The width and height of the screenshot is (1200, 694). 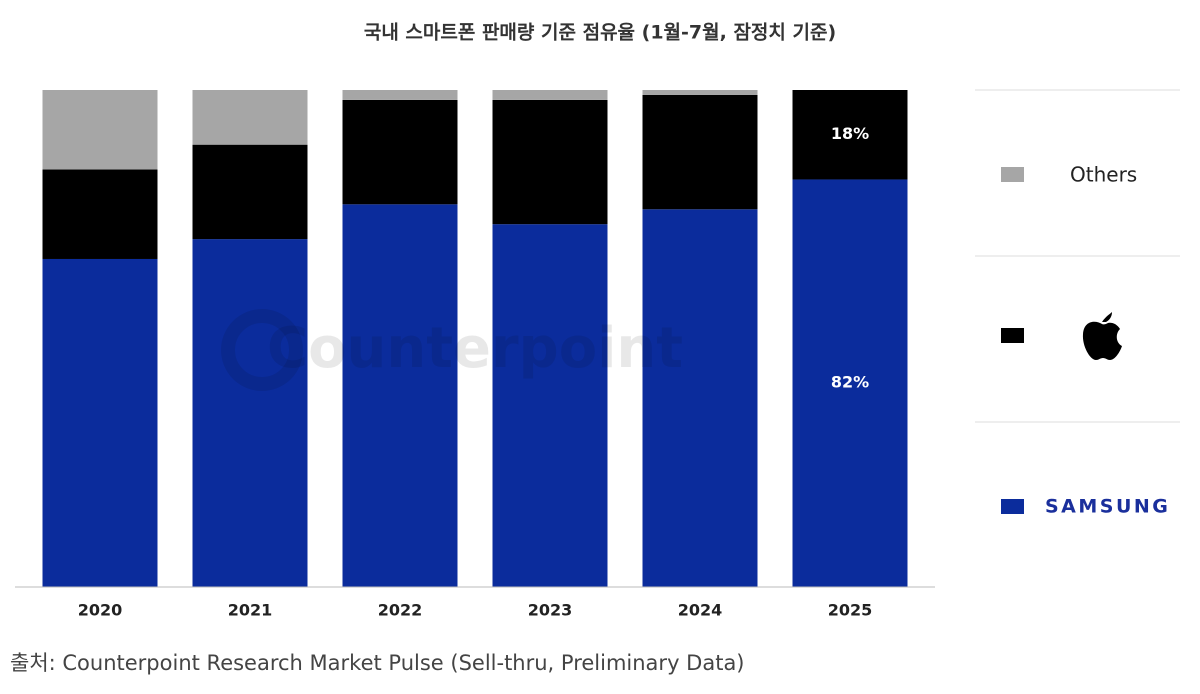 I want to click on chart-title: 국내 스마트폰 판매량 기준 점유율 (1월-7월, 잠정치 기준), so click(x=600, y=33).